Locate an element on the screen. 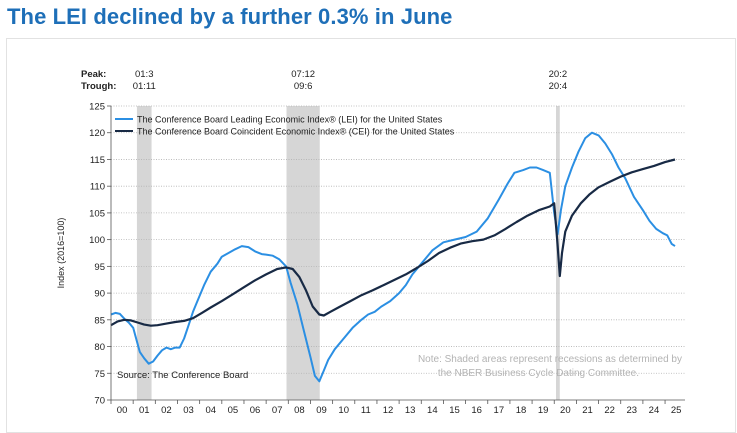 The image size is (737, 433). trough-header-label: Trough: is located at coordinates (98, 86).